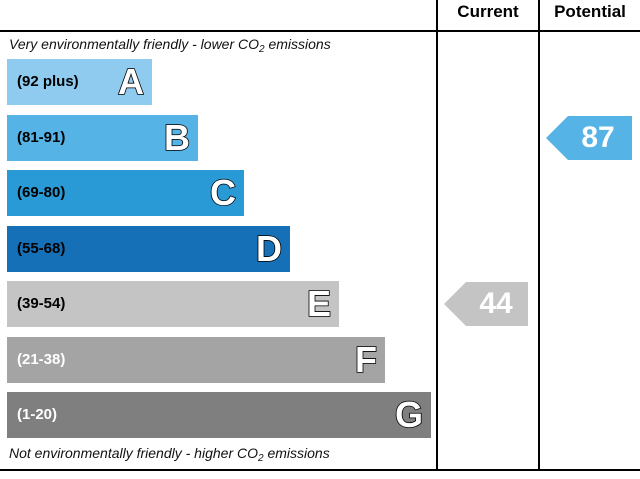 This screenshot has height=479, width=640. I want to click on top-note-prefix: Very environmentally friendly - lower C, so click(129, 44).